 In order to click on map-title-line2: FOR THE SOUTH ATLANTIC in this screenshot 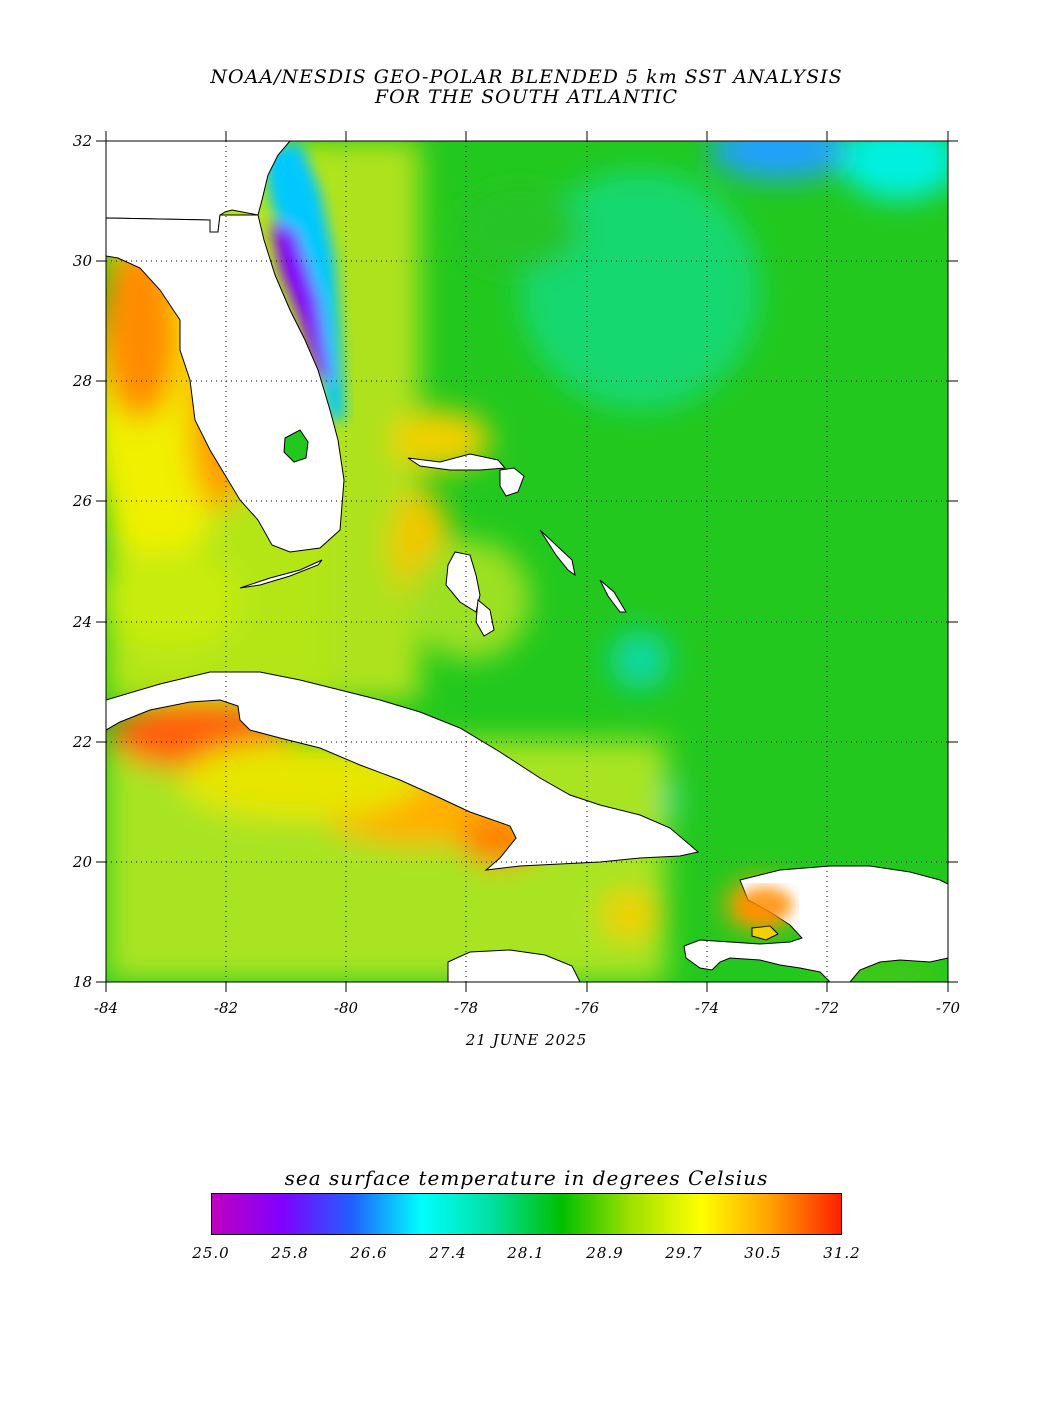, I will do `click(526, 97)`.